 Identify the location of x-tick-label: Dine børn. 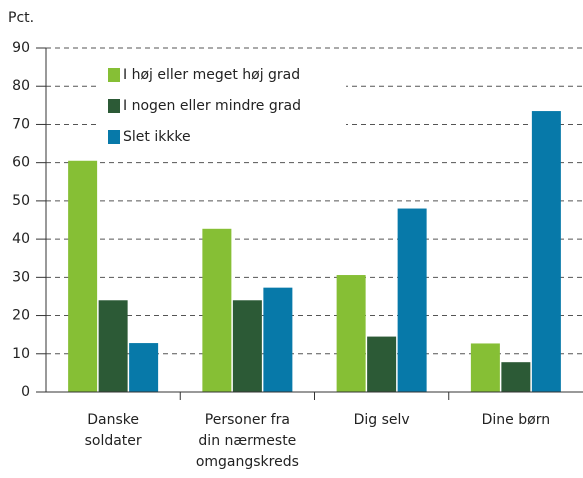
(516, 420).